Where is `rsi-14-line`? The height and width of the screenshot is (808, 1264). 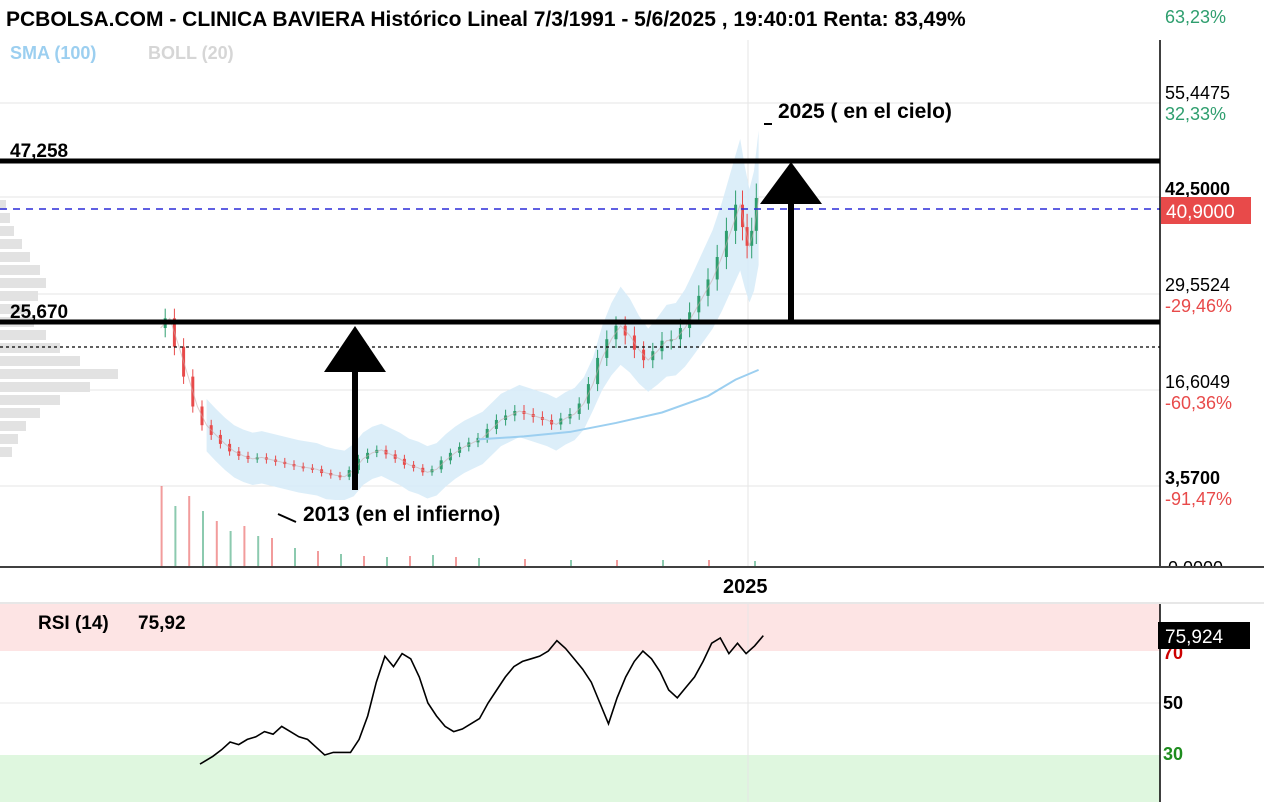
rsi-14-line is located at coordinates (481, 700).